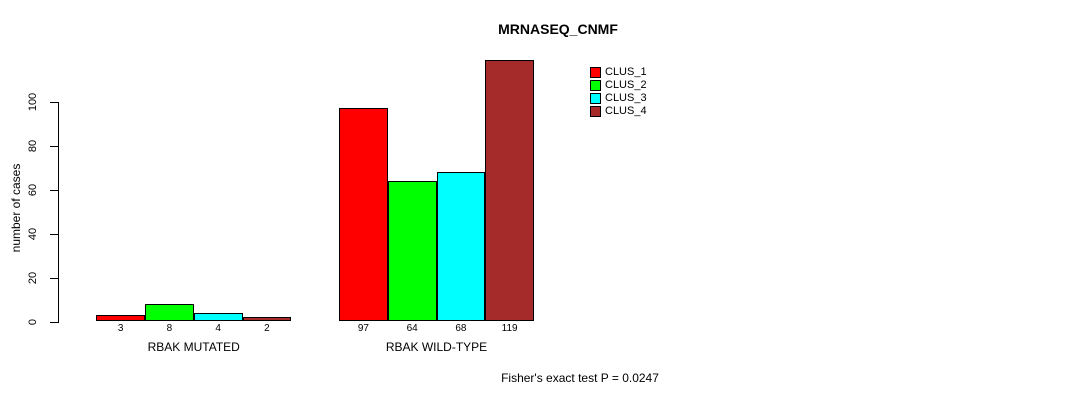 The image size is (1090, 400). Describe the element at coordinates (58, 212) in the screenshot. I see `y-axis-line` at that location.